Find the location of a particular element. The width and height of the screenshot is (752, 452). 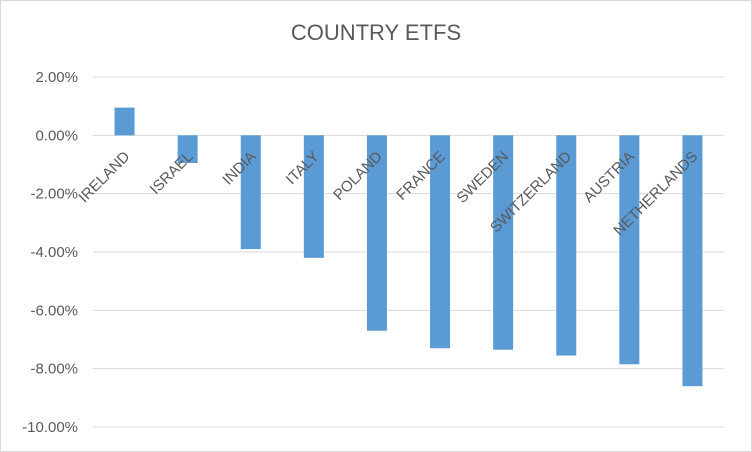

bar-poland is located at coordinates (376, 233).